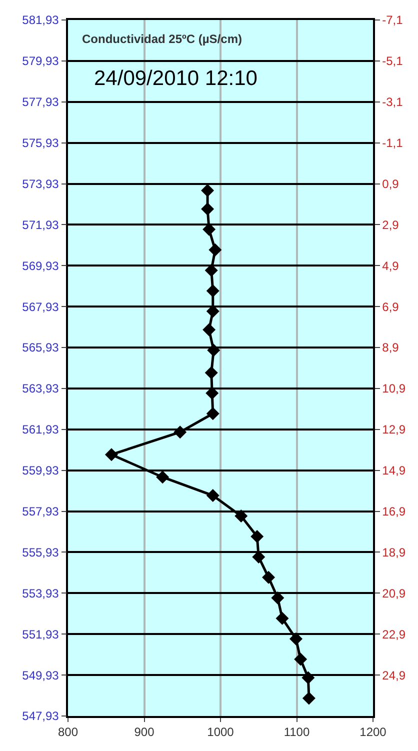  Describe the element at coordinates (391, 265) in the screenshot. I see `y2-tick-label: 4,9` at that location.